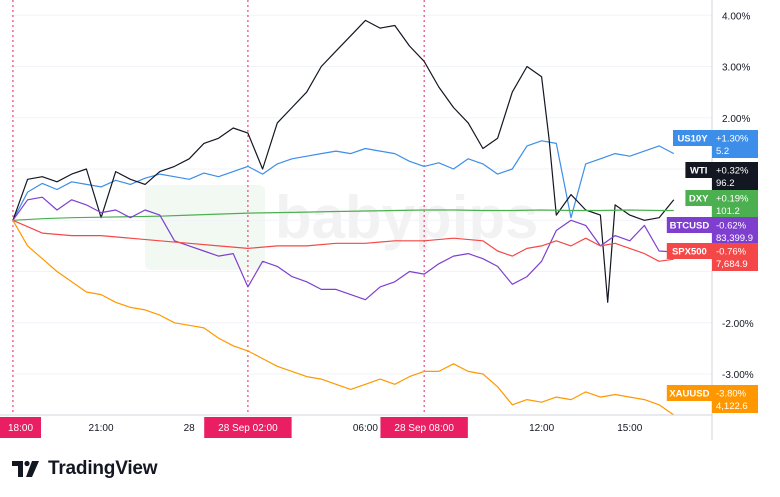  I want to click on series-name: BTCUSD, so click(690, 226).